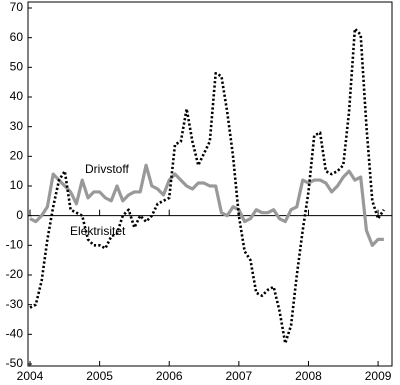 This screenshot has width=400, height=385. What do you see at coordinates (308, 376) in the screenshot?
I see `x-tick-label: 2008` at bounding box center [308, 376].